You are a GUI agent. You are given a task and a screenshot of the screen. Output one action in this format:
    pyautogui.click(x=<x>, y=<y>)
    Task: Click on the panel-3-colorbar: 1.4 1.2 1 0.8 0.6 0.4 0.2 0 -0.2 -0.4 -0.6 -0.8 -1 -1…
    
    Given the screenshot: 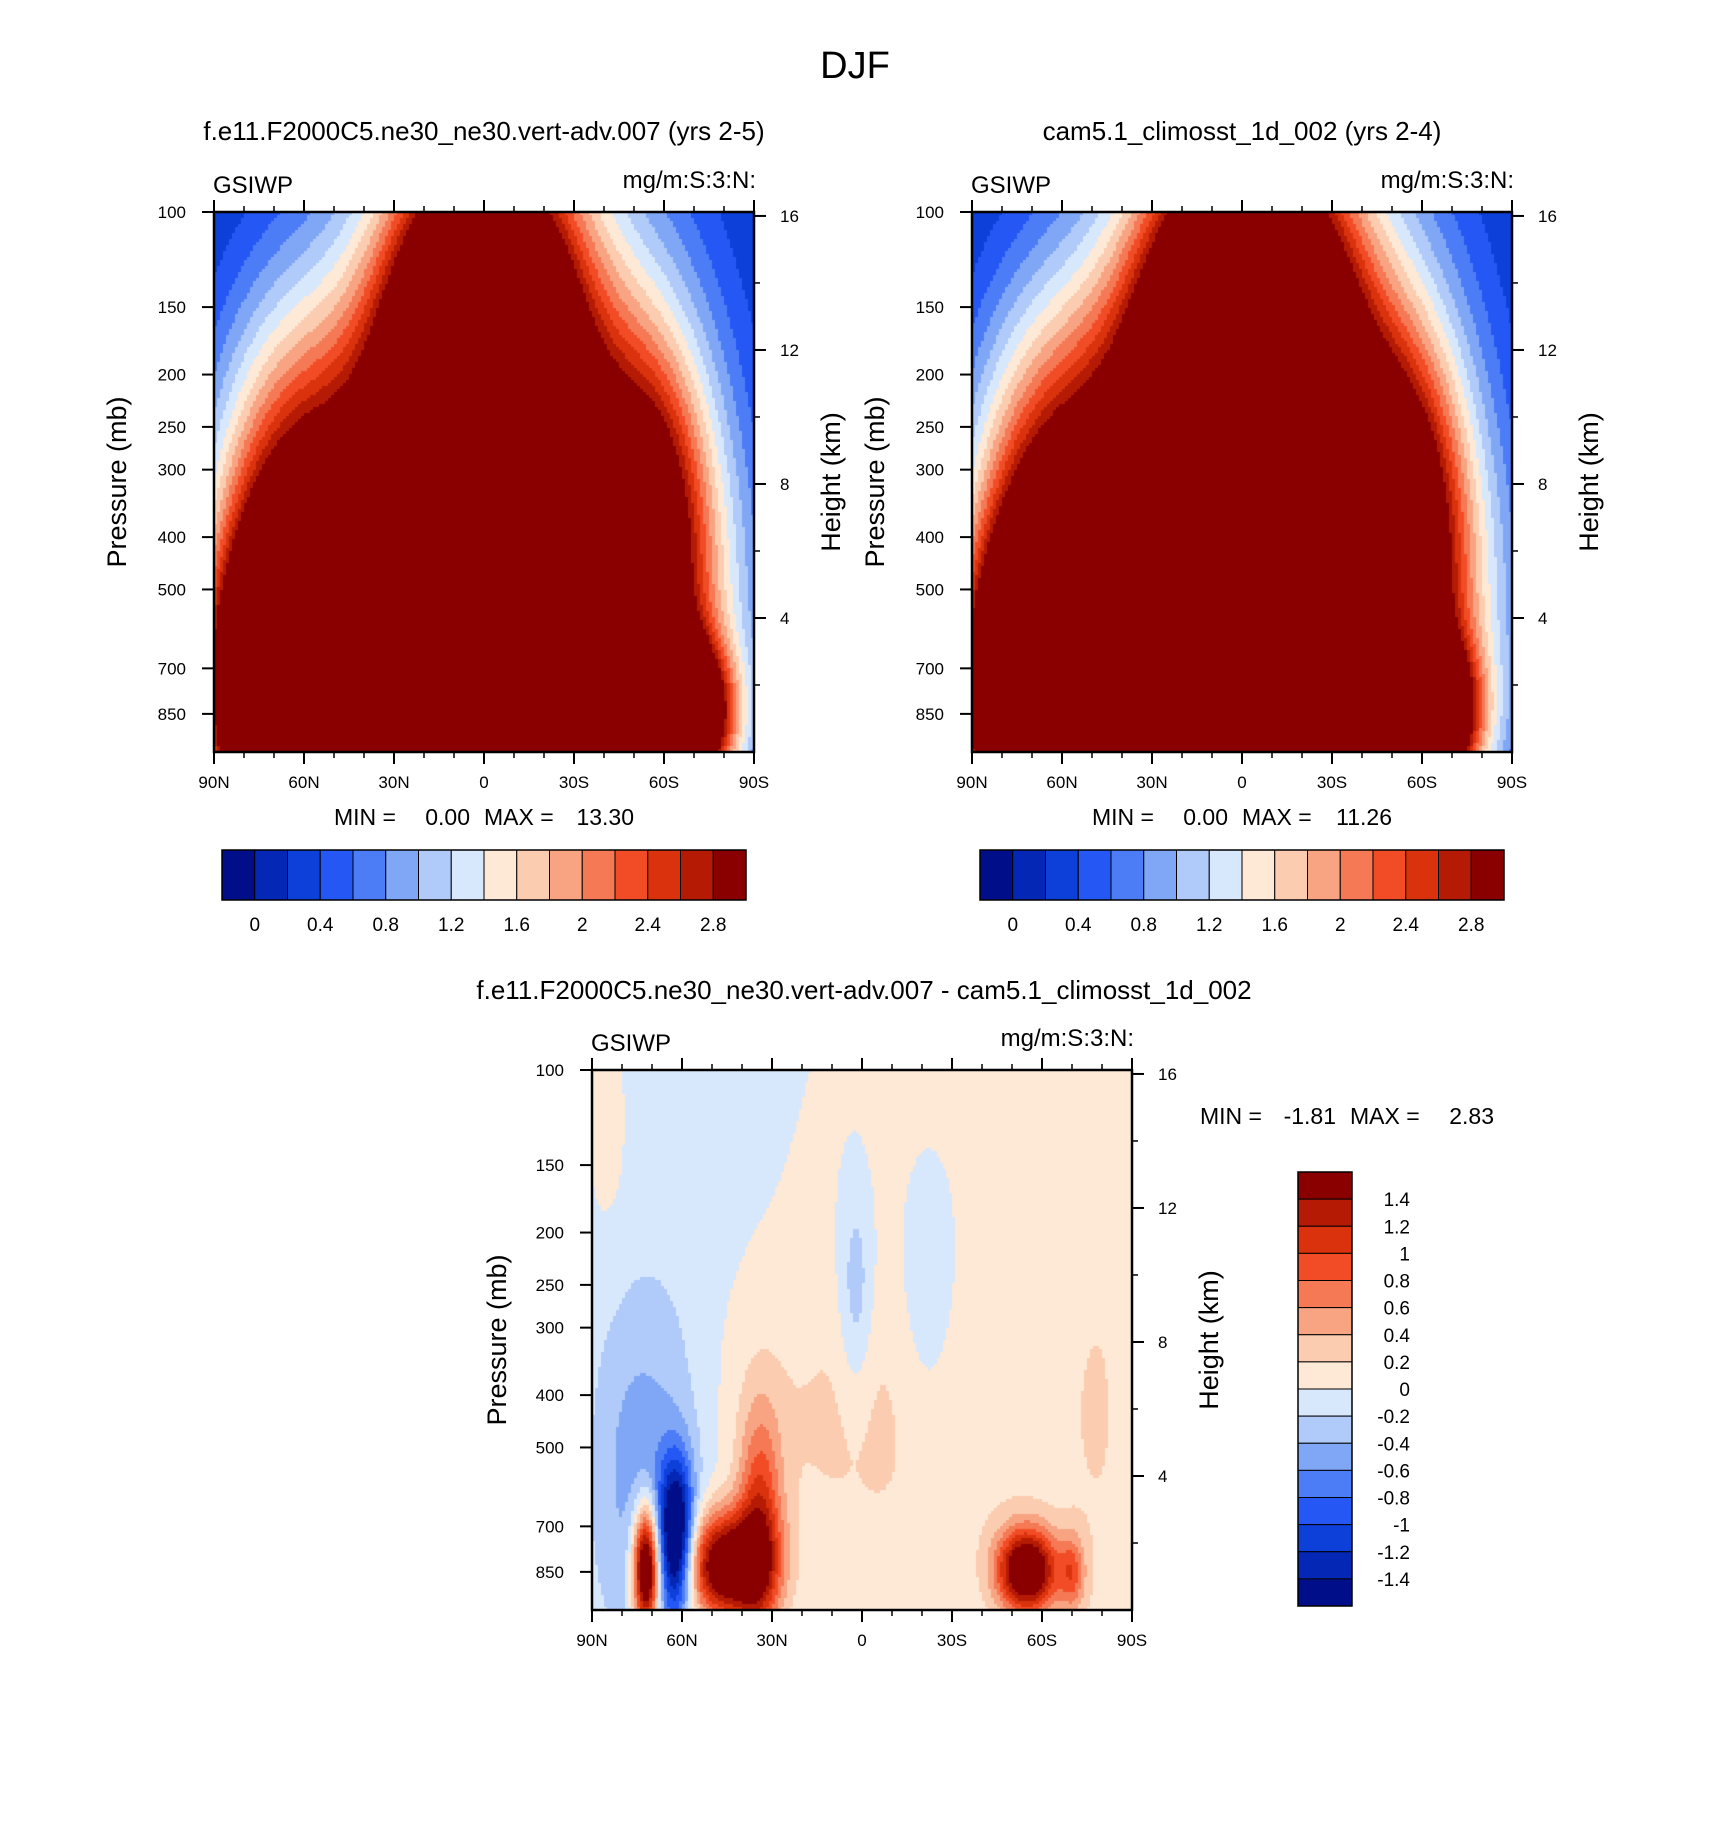 What is the action you would take?
    pyautogui.click(x=1354, y=1389)
    